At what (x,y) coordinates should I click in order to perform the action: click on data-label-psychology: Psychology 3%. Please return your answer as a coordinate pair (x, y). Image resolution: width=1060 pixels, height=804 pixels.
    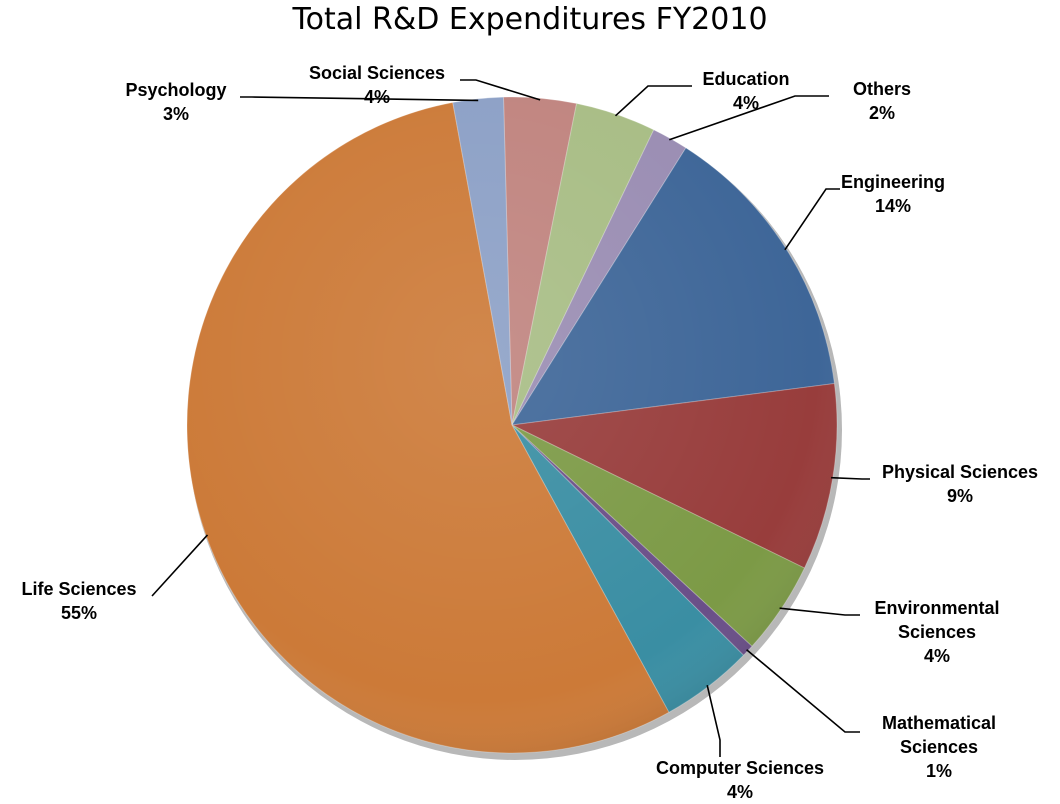
    Looking at the image, I should click on (175, 102).